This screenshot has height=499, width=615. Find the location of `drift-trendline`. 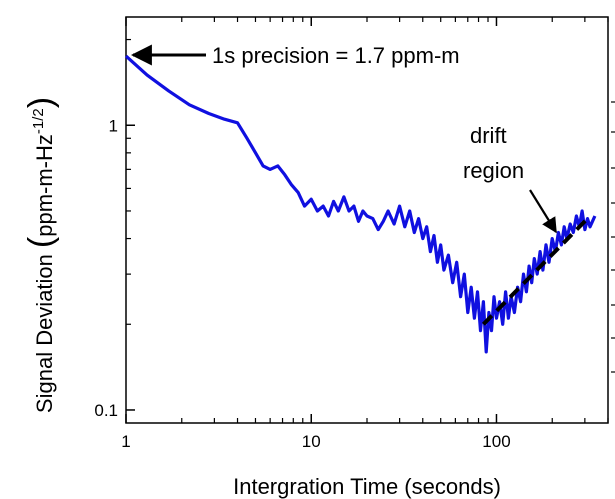

drift-trendline is located at coordinates (536, 270).